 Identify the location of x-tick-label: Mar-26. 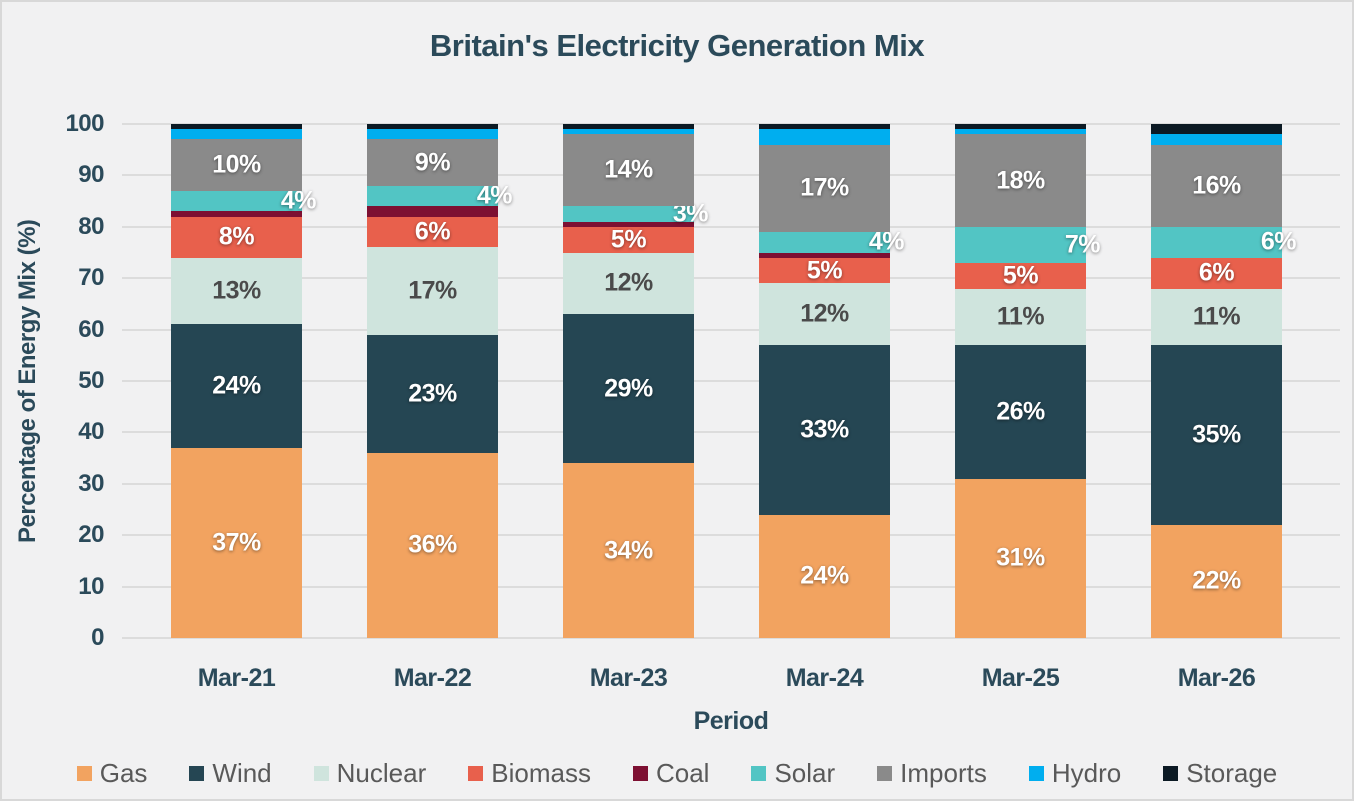
(1216, 678).